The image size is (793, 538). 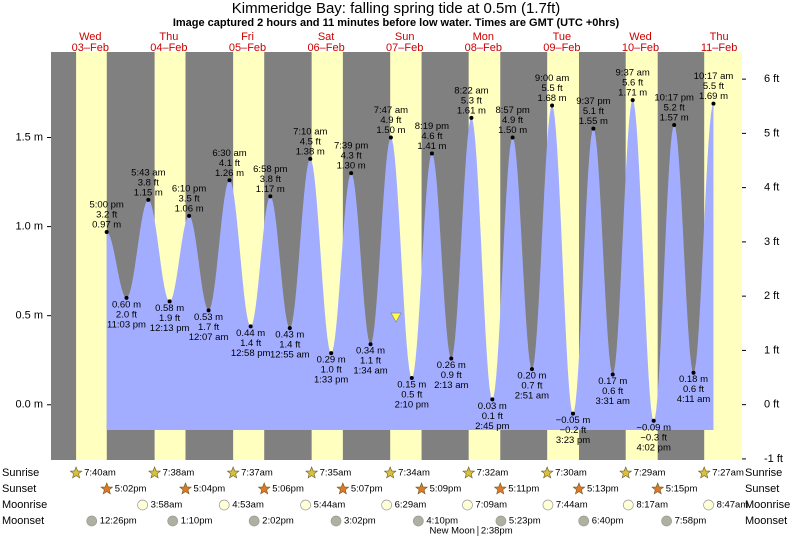 I want to click on tide-height-ft: 4.3 ft, so click(x=351, y=156).